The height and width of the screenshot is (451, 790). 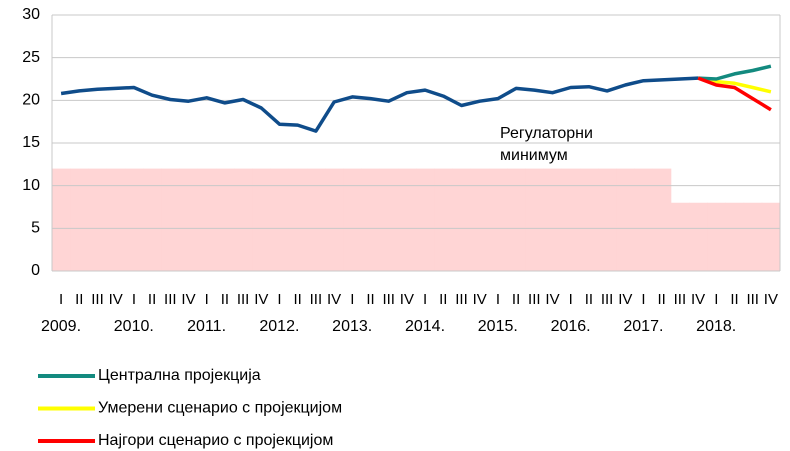 I want to click on y-tick-label: 25, so click(x=31, y=57).